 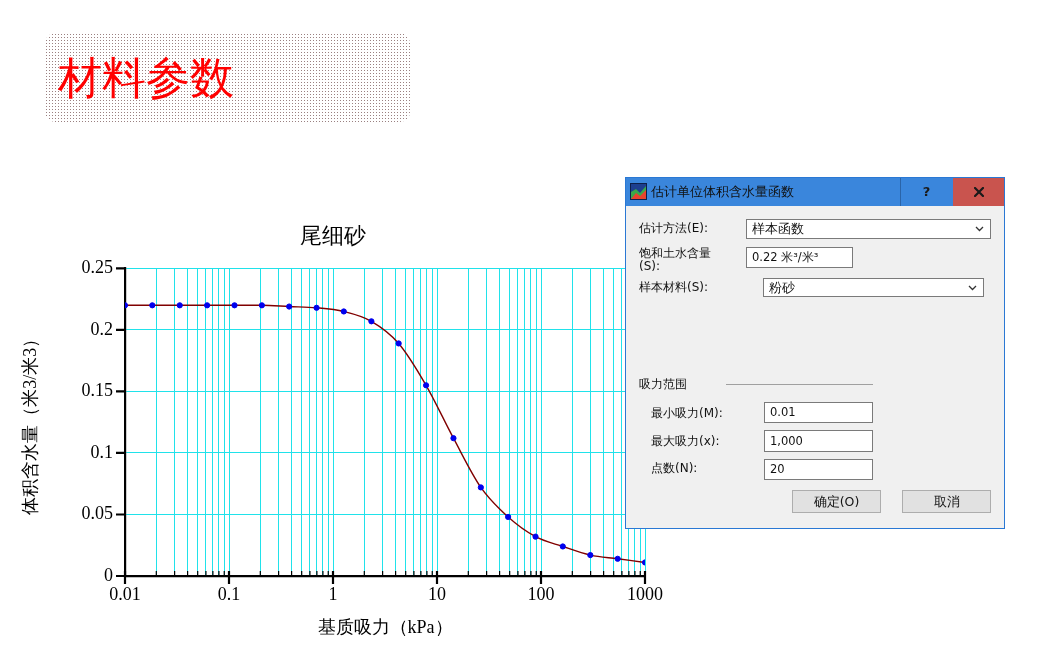 I want to click on x-tick-label: 0.01, so click(x=125, y=593).